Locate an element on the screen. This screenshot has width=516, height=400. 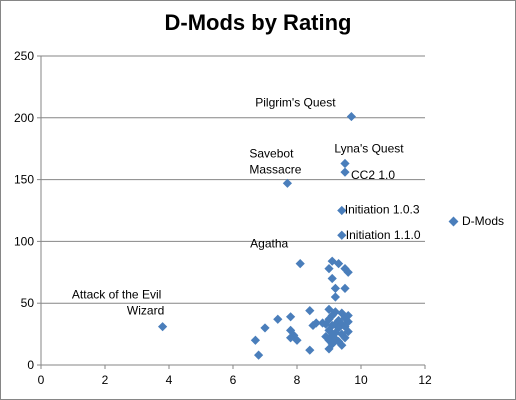
data-label: Wizard is located at coordinates (145, 311).